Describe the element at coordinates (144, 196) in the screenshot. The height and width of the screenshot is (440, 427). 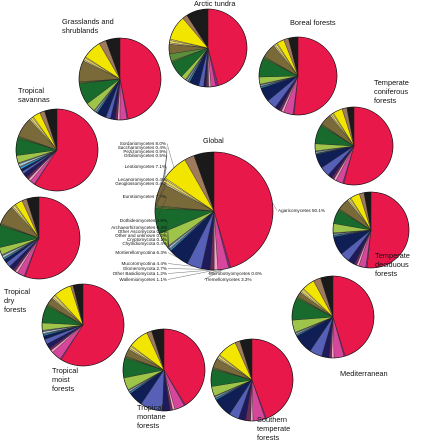
I see `global-label-eurotiomycetes: Eurotiomycetes 7.7%` at that location.